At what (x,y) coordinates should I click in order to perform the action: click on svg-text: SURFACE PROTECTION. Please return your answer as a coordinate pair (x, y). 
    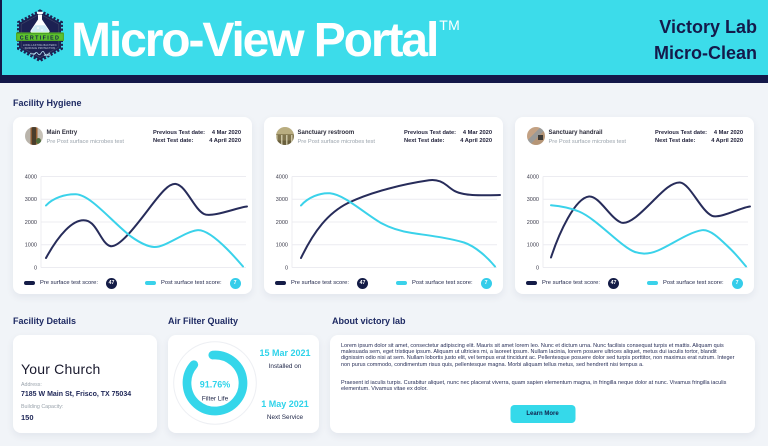
    Looking at the image, I should click on (40, 48).